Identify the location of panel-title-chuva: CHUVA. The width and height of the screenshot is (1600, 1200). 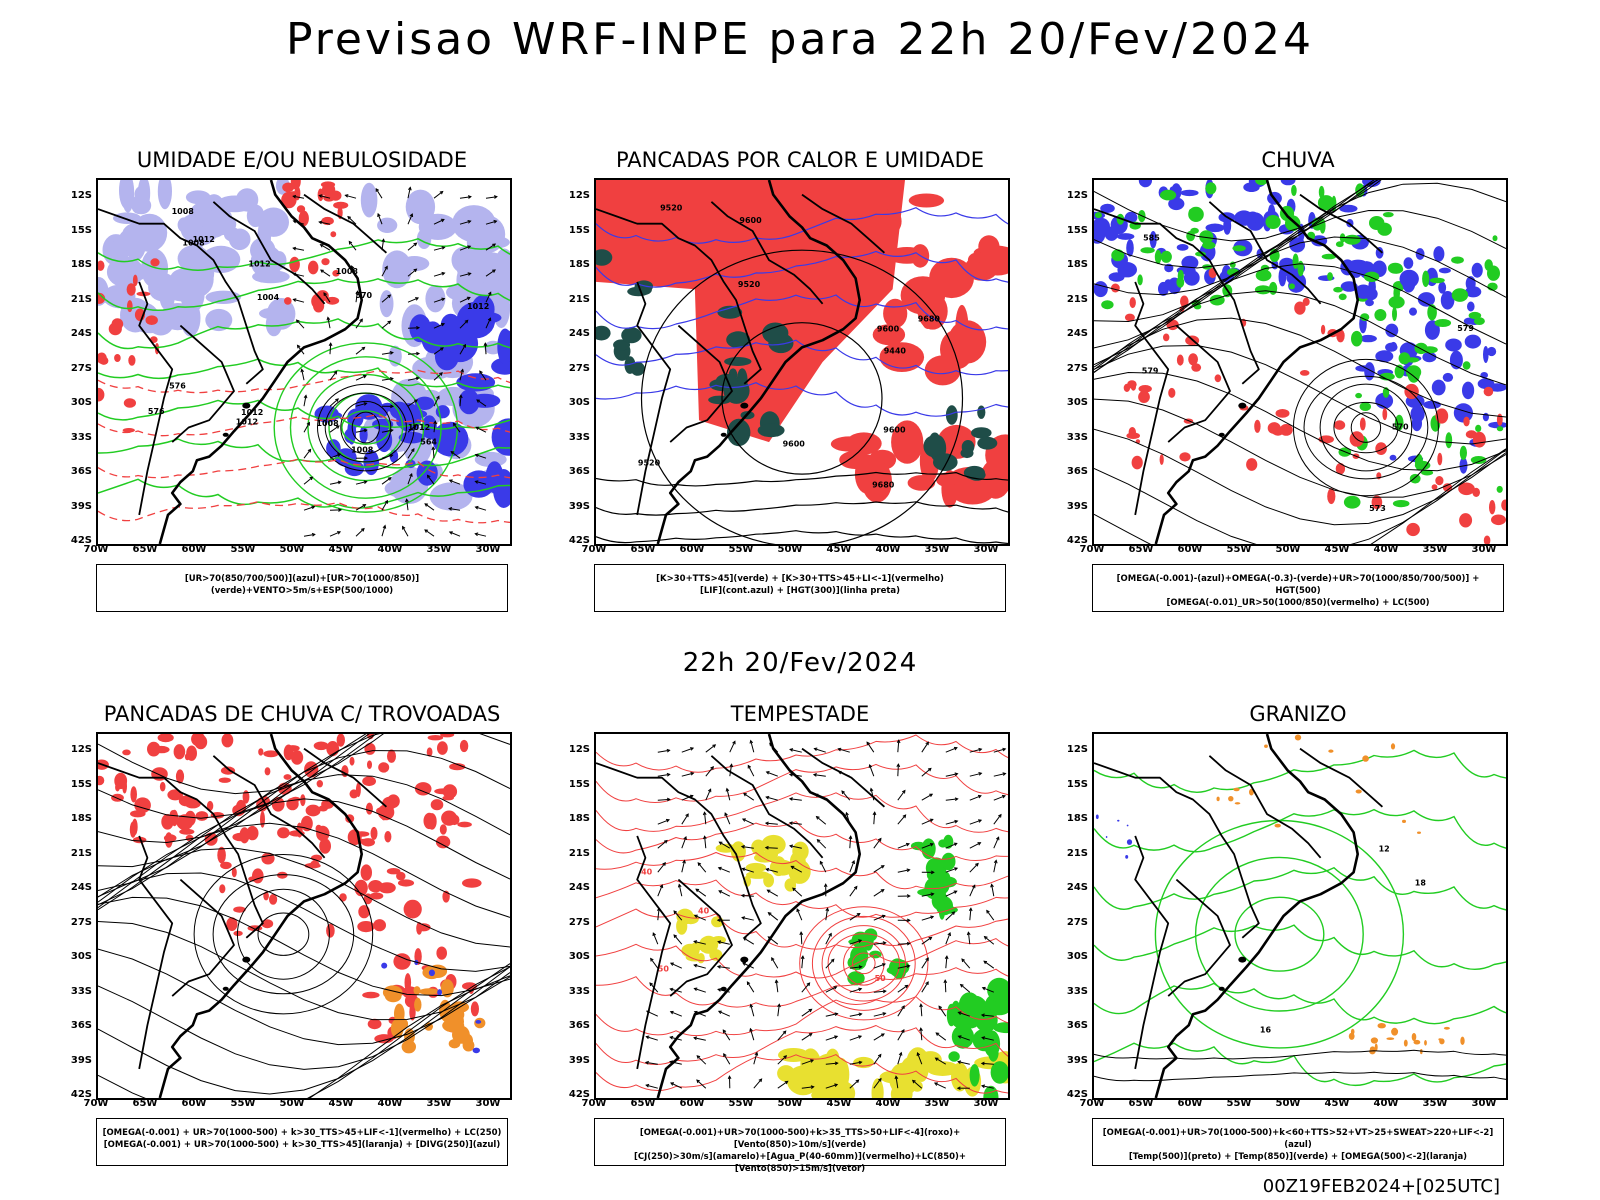
(1298, 160).